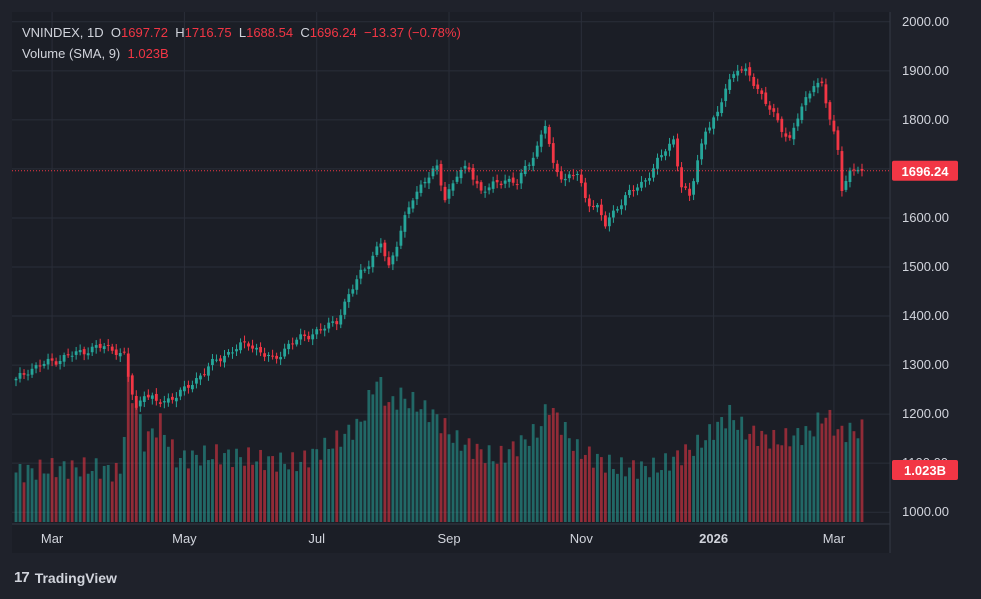 This screenshot has height=599, width=981. Describe the element at coordinates (925, 315) in the screenshot. I see `y-tick-label: 1400.00` at that location.